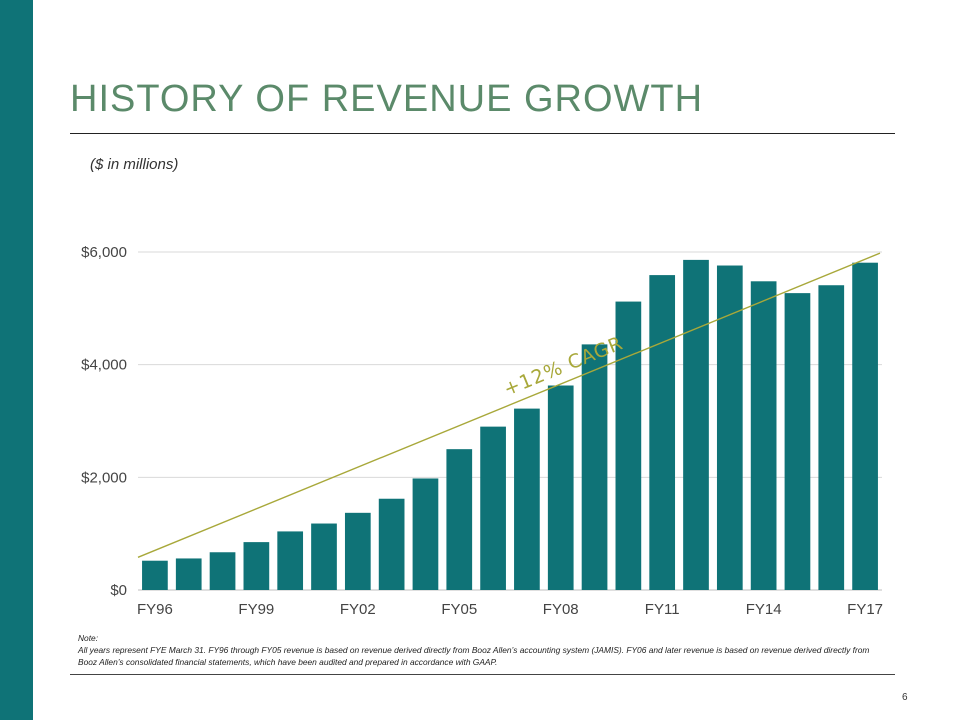  Describe the element at coordinates (358, 609) in the screenshot. I see `x-tick-label: FY02` at that location.